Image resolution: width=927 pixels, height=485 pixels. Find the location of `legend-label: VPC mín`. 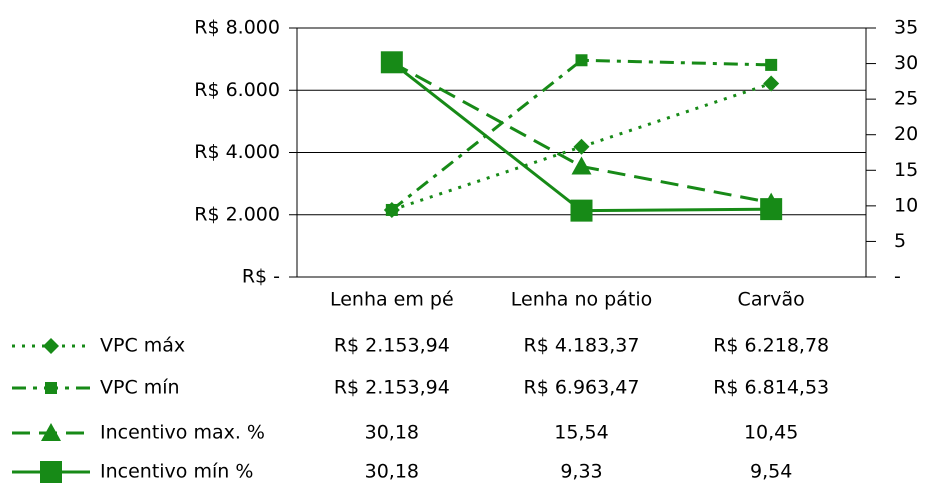

legend-label: VPC mín is located at coordinates (140, 388).